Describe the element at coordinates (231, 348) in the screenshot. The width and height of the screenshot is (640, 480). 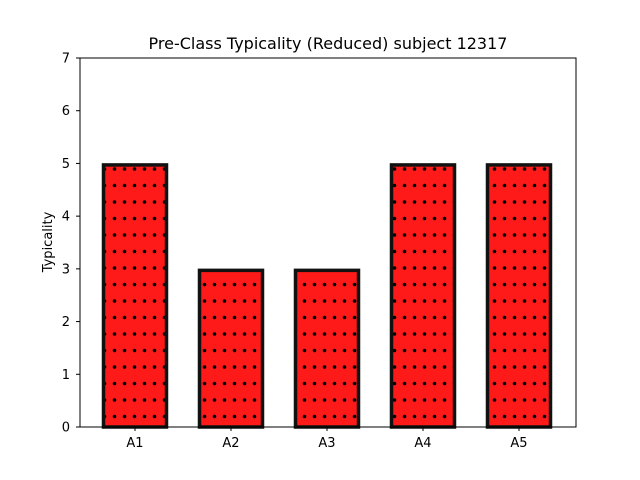
I see `bar-a2` at that location.